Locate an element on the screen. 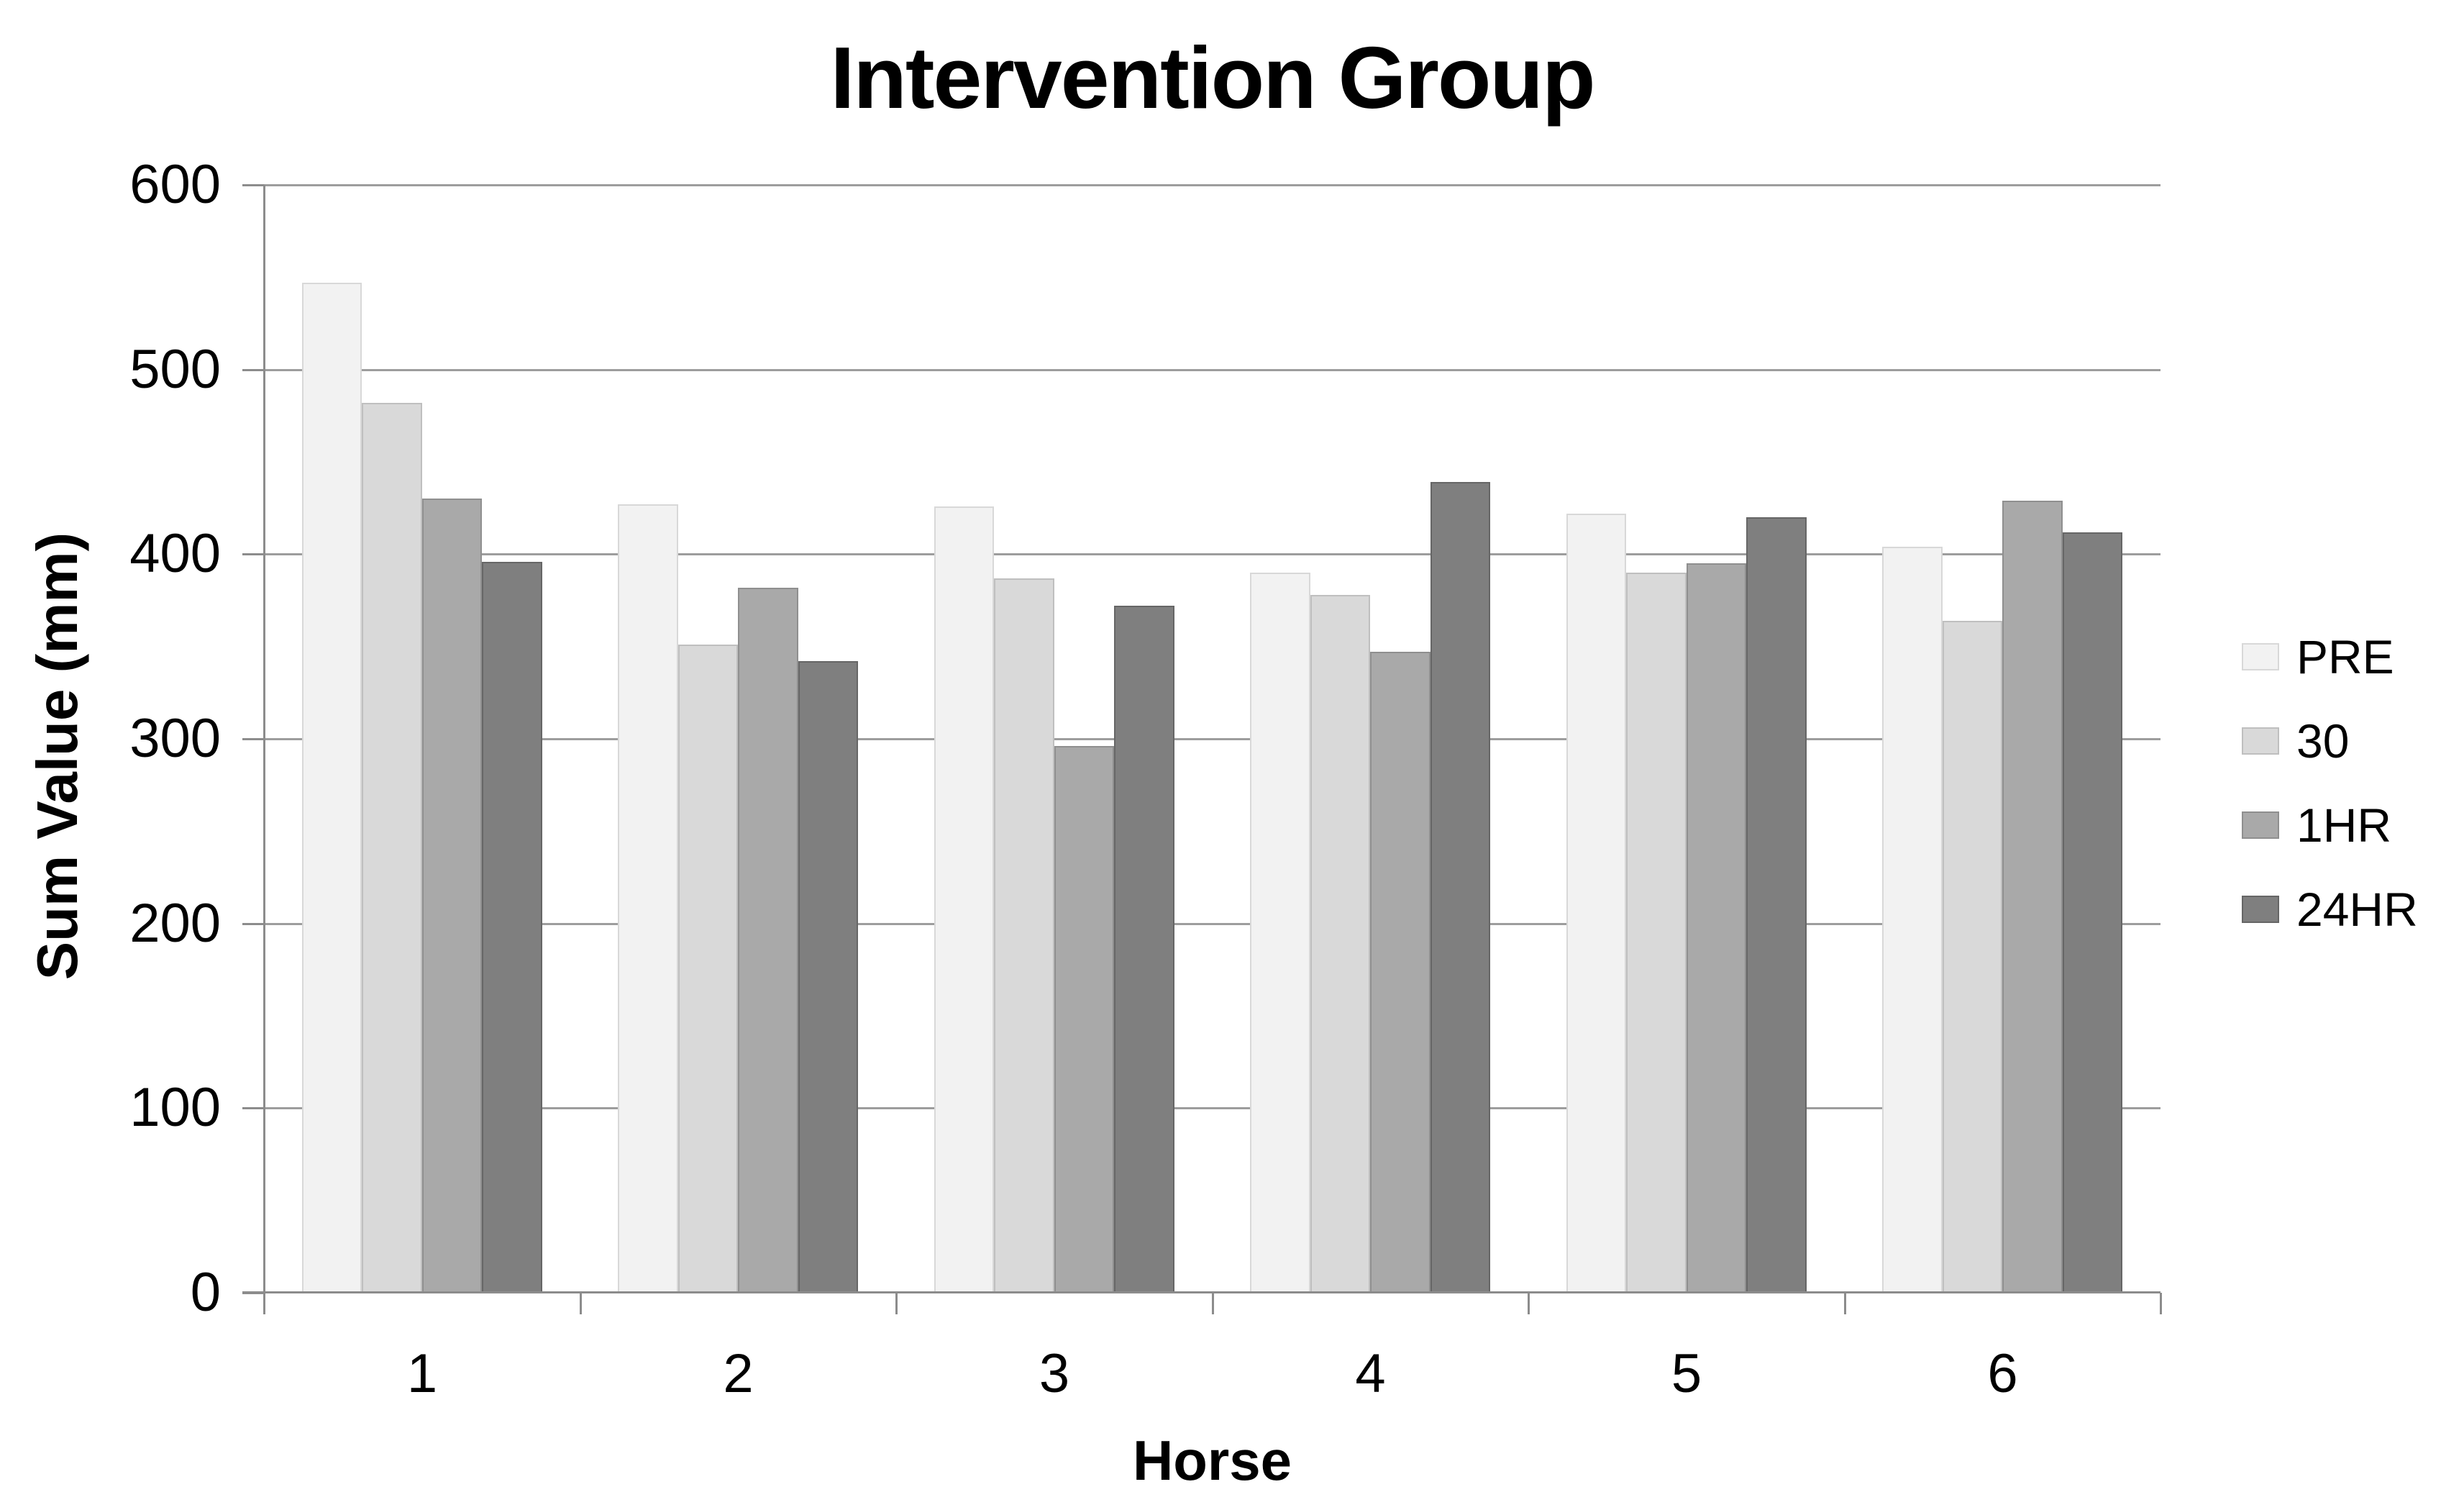 Image resolution: width=2464 pixels, height=1510 pixels. y-tick-label-200: 200 is located at coordinates (175, 923).